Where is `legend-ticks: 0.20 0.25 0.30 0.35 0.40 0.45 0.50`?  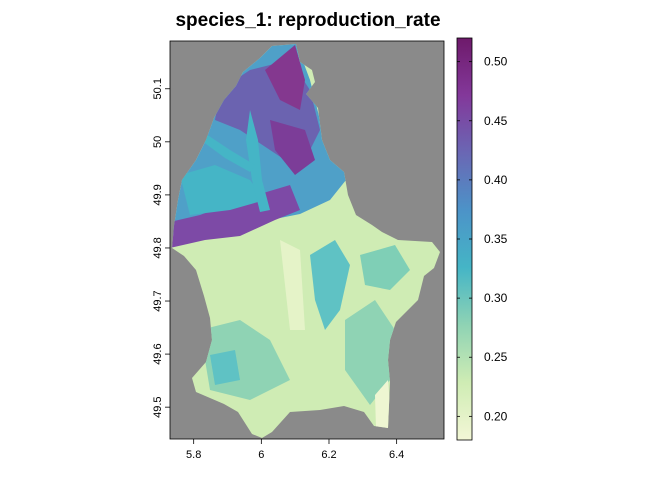 legend-ticks: 0.20 0.25 0.30 0.35 0.40 0.45 0.50 is located at coordinates (482, 239).